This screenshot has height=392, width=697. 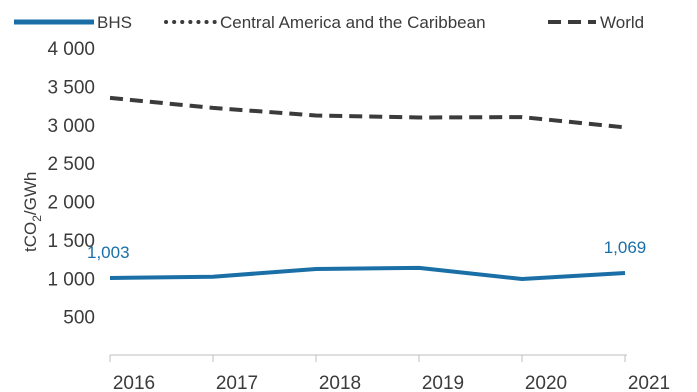 What do you see at coordinates (73, 22) in the screenshot?
I see `legend-item-bhs: BHS` at bounding box center [73, 22].